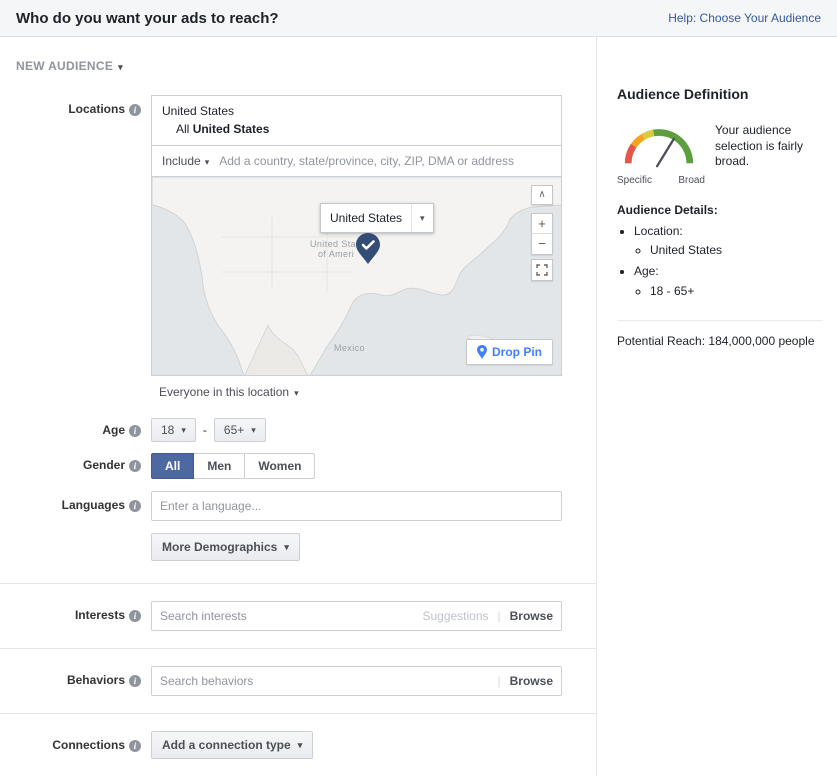 The height and width of the screenshot is (776, 837). I want to click on languages-row: Languages i, so click(298, 506).